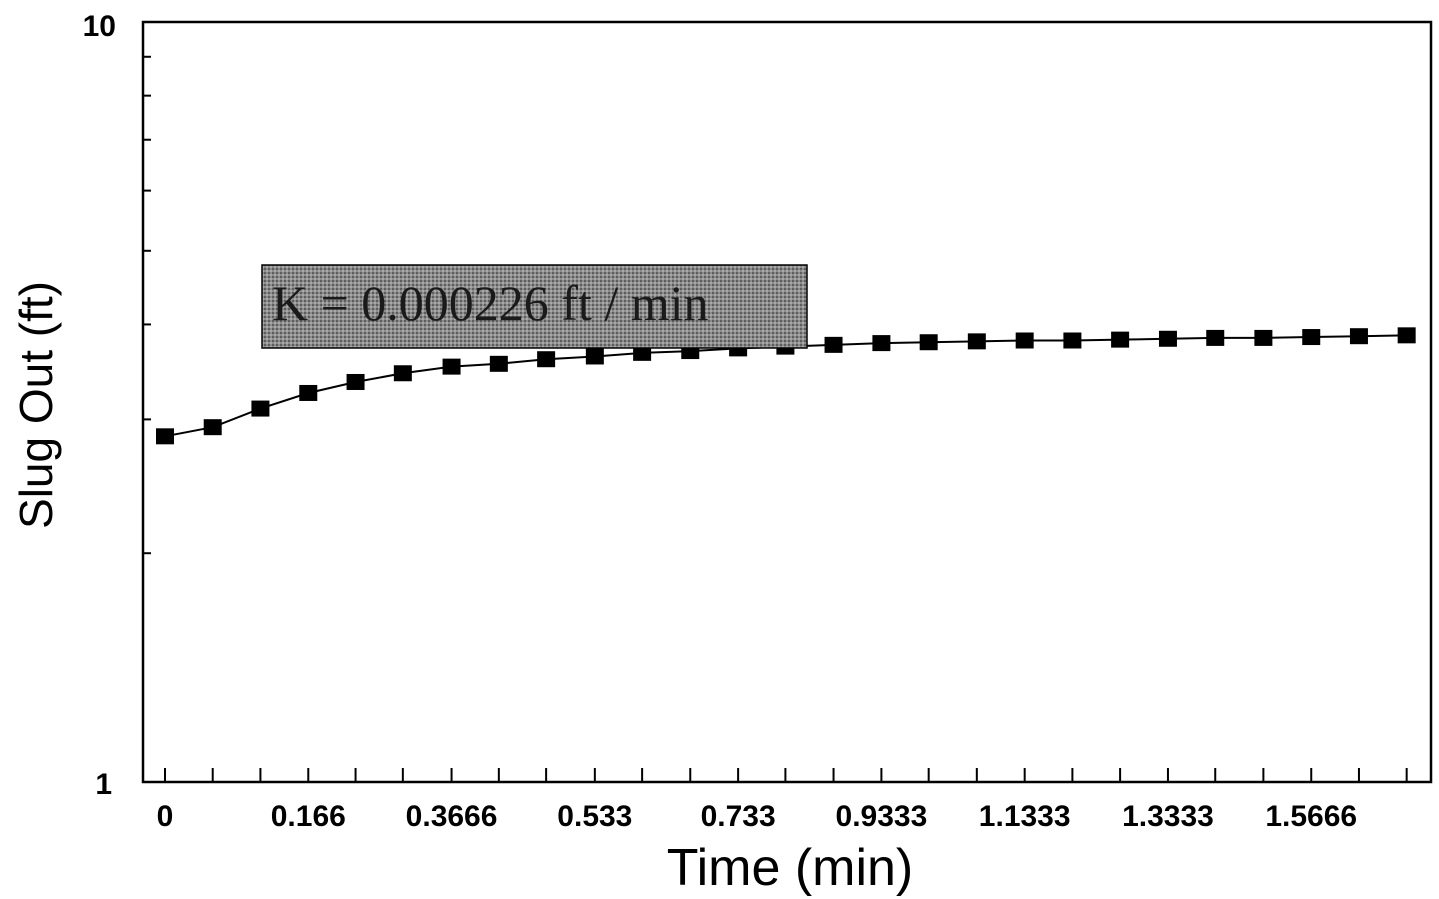 The image size is (1439, 899). I want to click on x-axis-ticks, so click(786, 775).